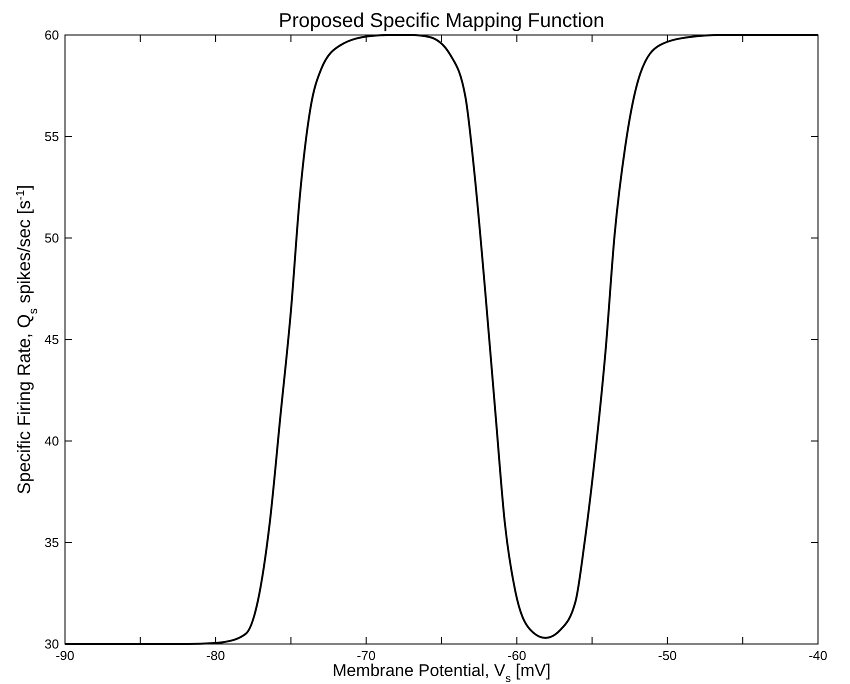 Image resolution: width=850 pixels, height=684 pixels. Describe the element at coordinates (441, 21) in the screenshot. I see `chart-title: Proposed Specific Mapping Function` at that location.